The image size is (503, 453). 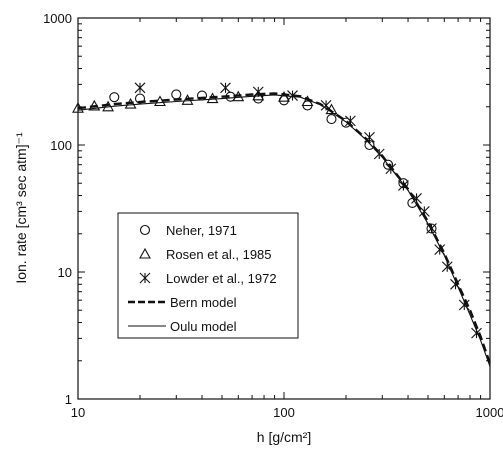 I want to click on legend-entry: Rosen et al., 1985, so click(x=205, y=254).